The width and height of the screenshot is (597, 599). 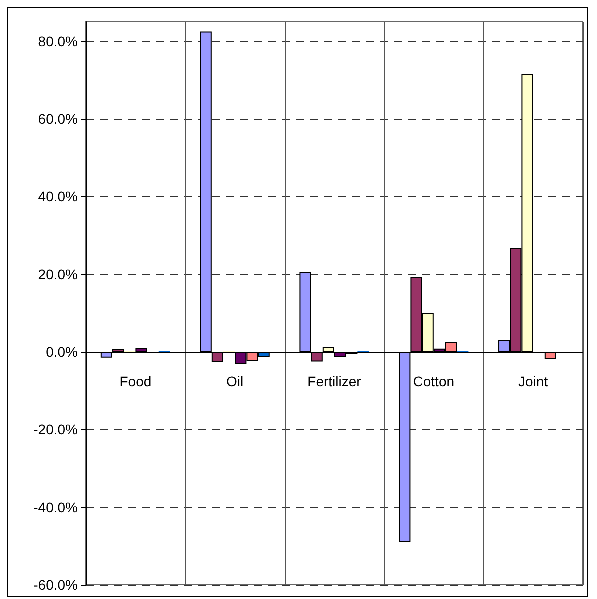 What do you see at coordinates (533, 382) in the screenshot?
I see `x-tick-label: Joint` at bounding box center [533, 382].